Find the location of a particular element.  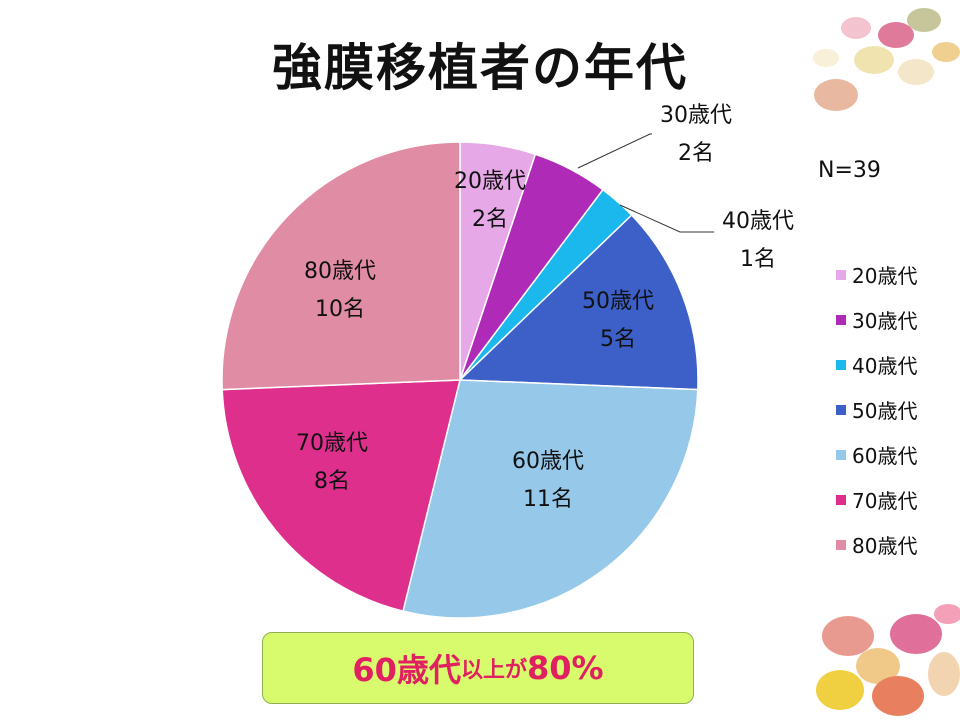

legend-item-3: 40歳代 is located at coordinates (876, 364).